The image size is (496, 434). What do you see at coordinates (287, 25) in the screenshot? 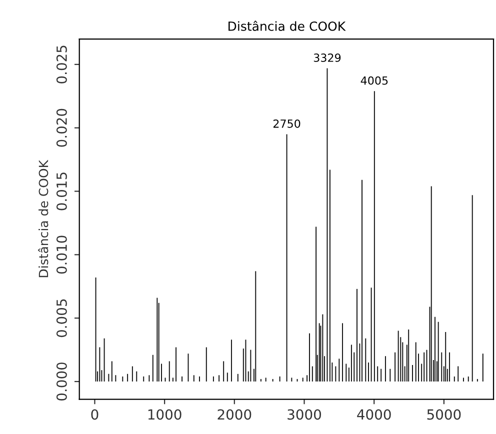
I see `chart-title: Distância de COOK` at bounding box center [287, 25].